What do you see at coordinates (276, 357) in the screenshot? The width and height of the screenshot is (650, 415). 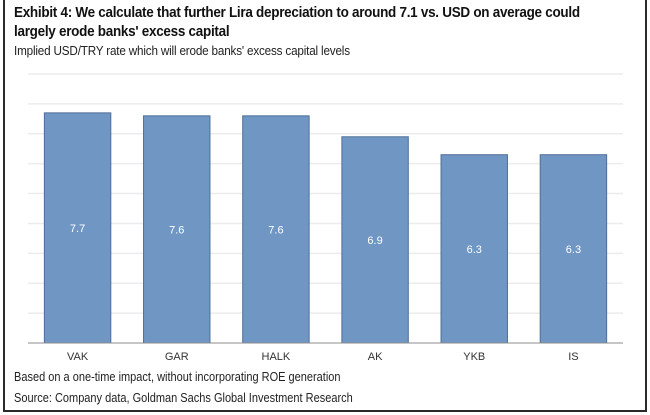 I see `x-tick-label: HALK` at bounding box center [276, 357].